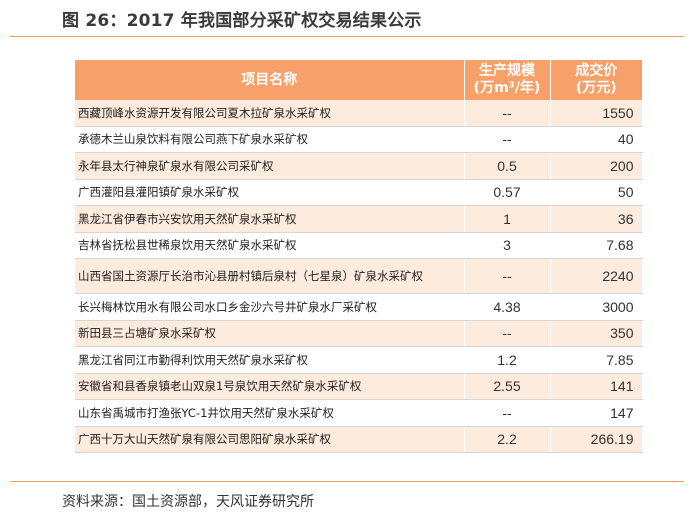 This screenshot has height=519, width=690. I want to click on cell-transaction-price: 7.68, so click(596, 245).